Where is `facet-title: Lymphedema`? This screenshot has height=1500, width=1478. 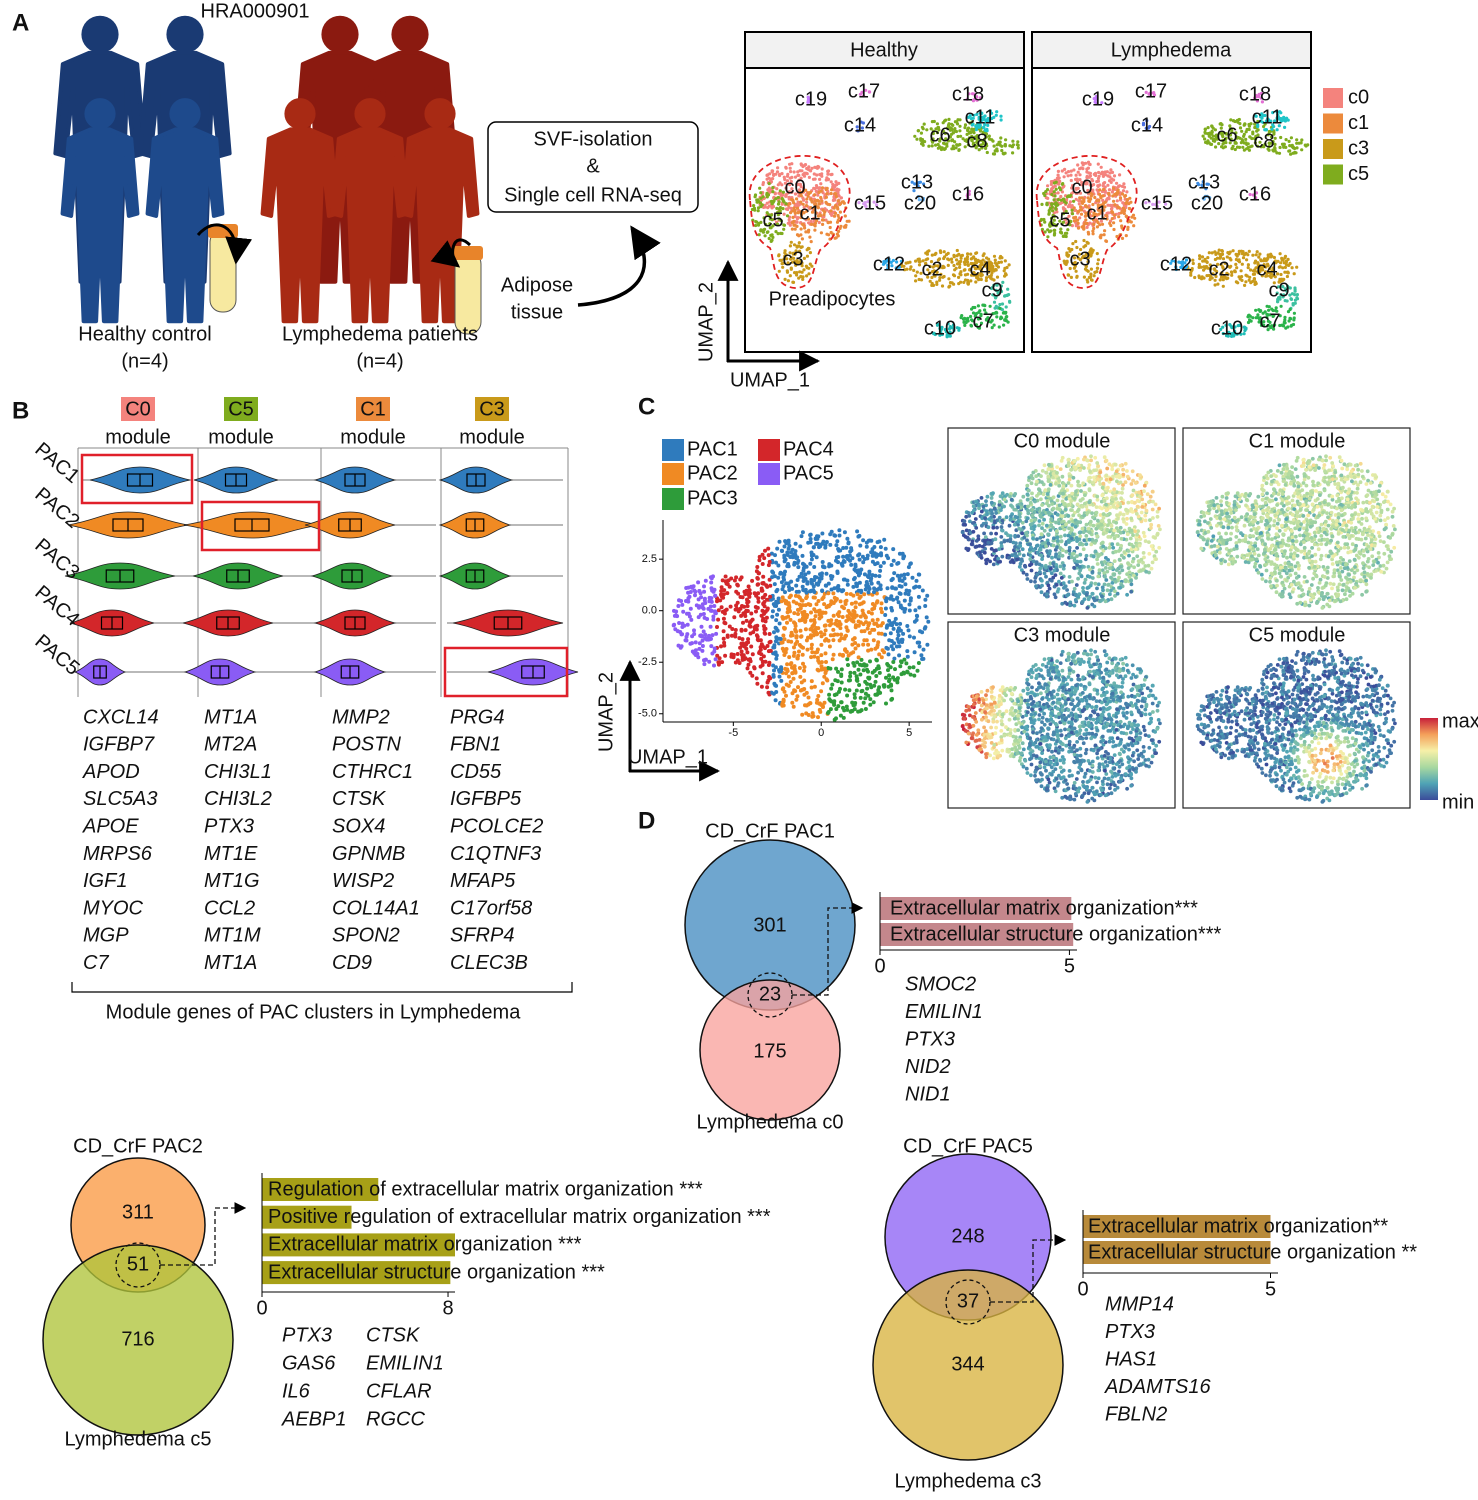
facet-title: Lymphedema is located at coordinates (1171, 50).